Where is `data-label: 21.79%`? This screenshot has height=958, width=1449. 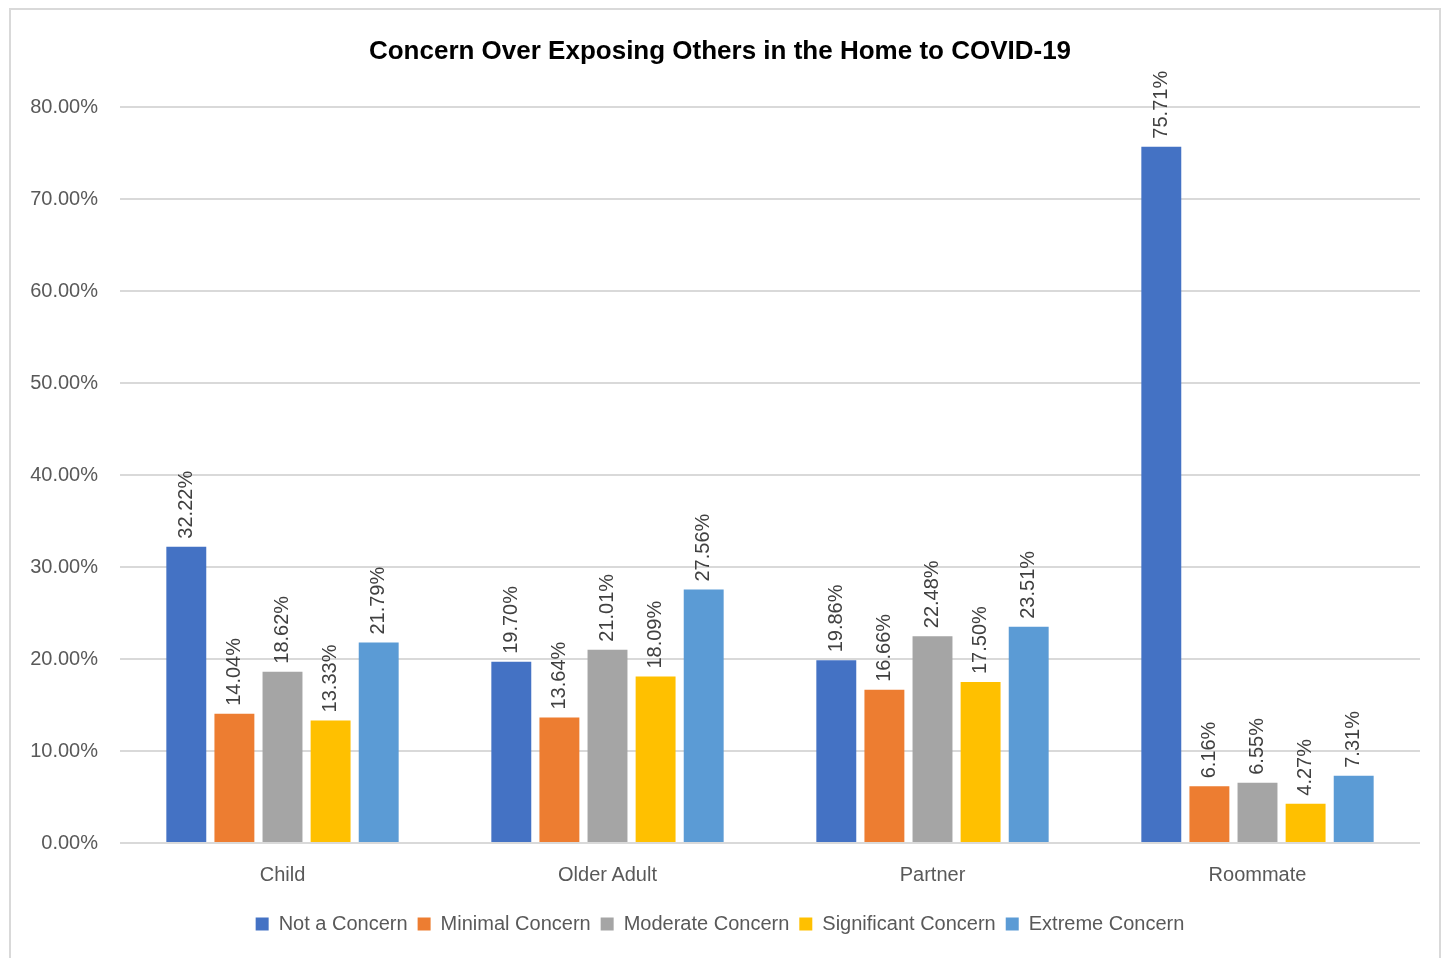
data-label: 21.79% is located at coordinates (377, 600).